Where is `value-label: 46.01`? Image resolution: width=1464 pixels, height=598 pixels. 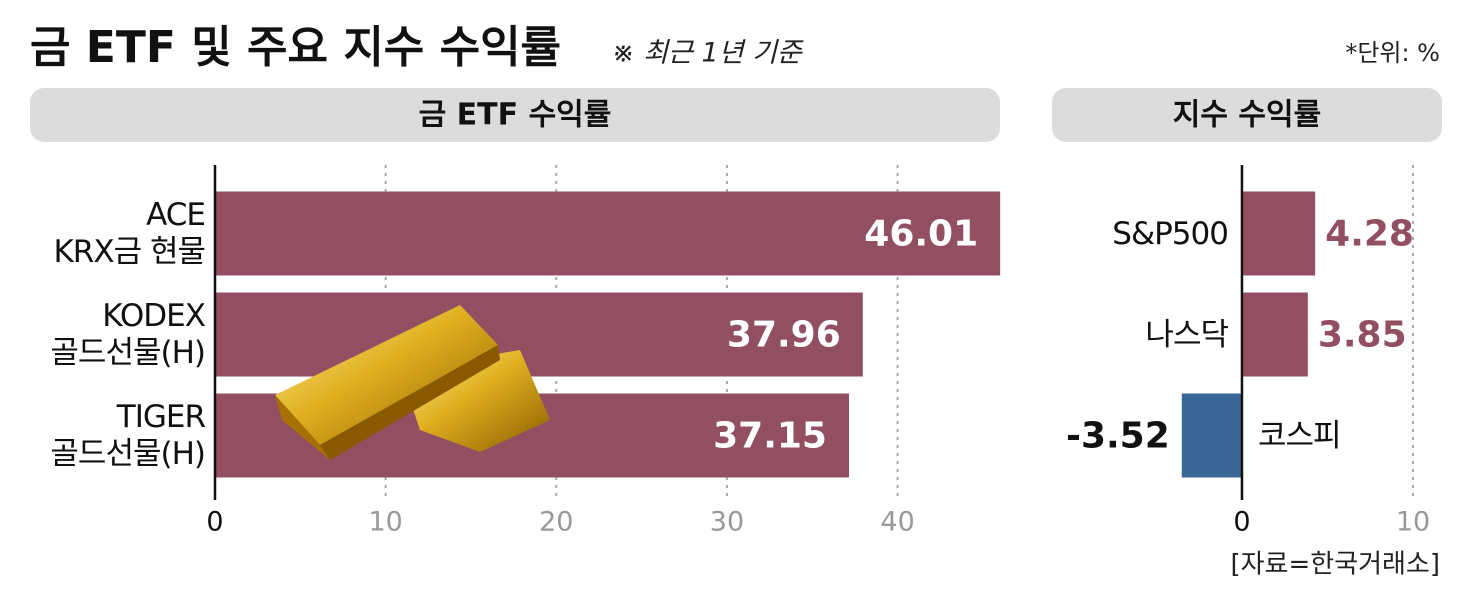
value-label: 46.01 is located at coordinates (921, 234).